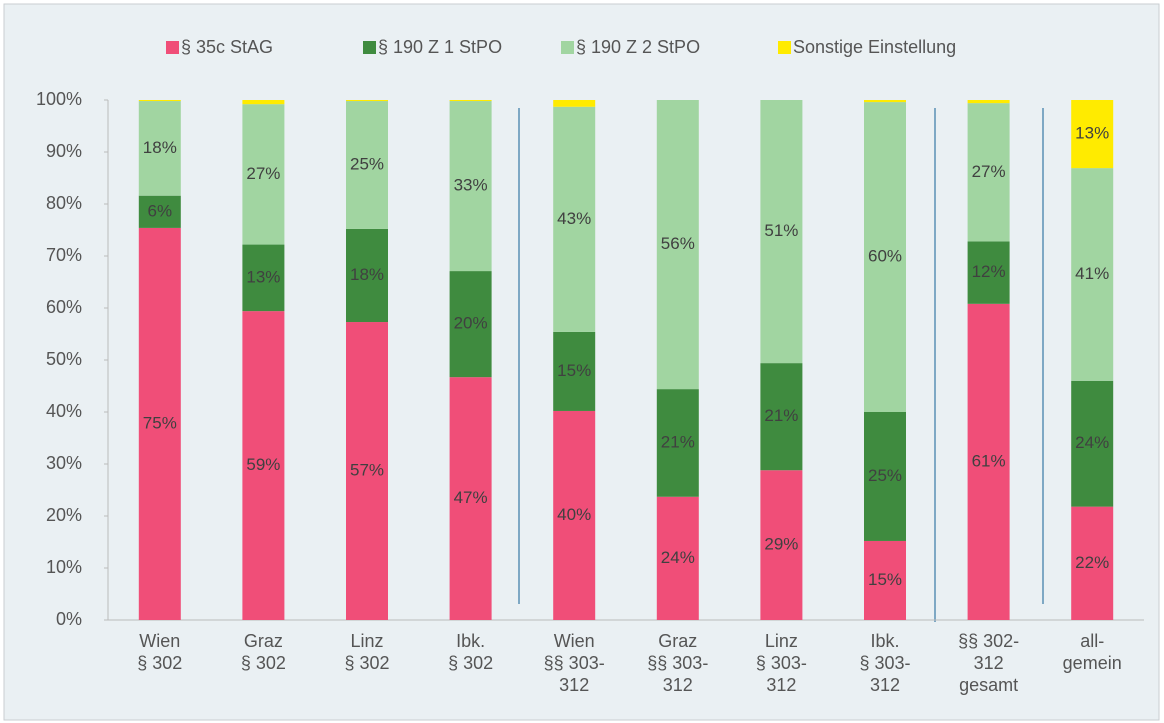 Image resolution: width=1164 pixels, height=723 pixels. Describe the element at coordinates (64, 151) in the screenshot. I see `y-tick-label: 90%` at that location.